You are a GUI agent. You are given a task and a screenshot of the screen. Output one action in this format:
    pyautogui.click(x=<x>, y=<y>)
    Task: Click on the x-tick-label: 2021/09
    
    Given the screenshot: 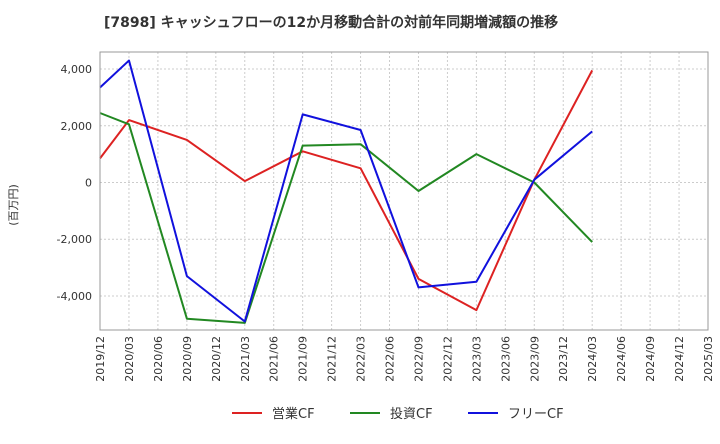 What is the action you would take?
    pyautogui.click(x=303, y=359)
    